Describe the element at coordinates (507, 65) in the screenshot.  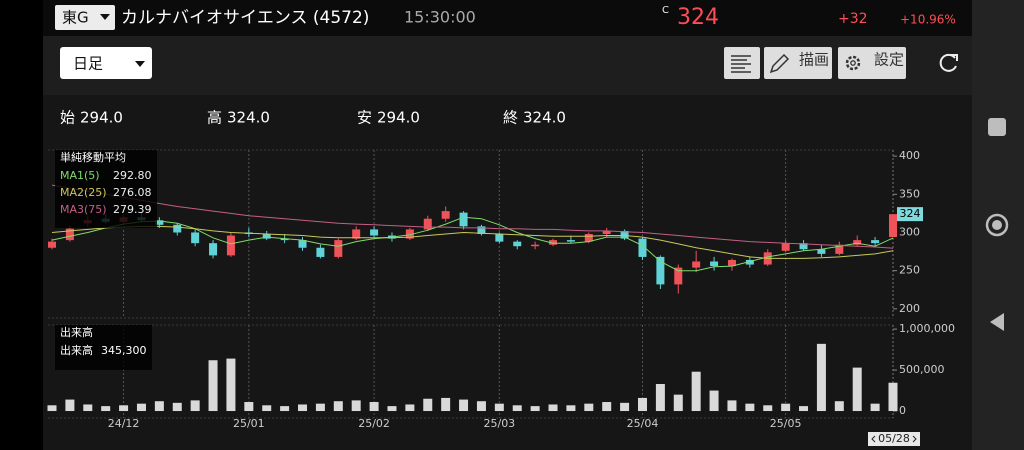
I see `toolbar` at that location.